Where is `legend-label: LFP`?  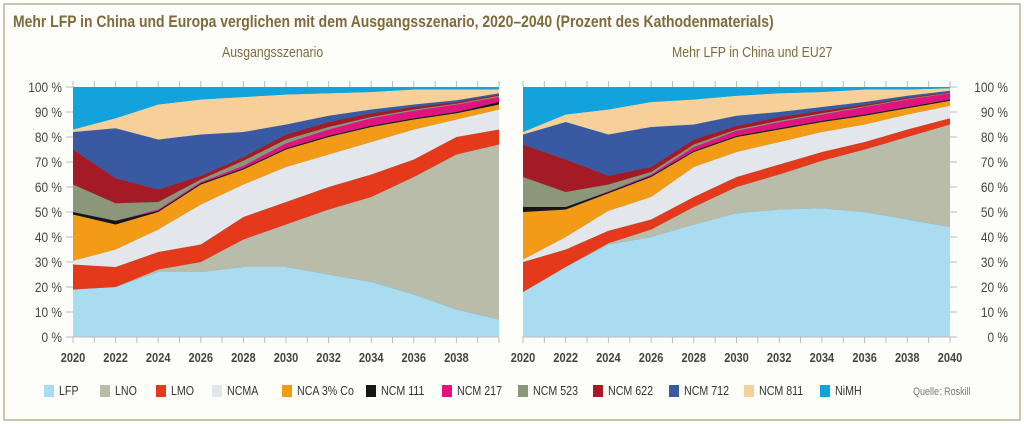 legend-label: LFP is located at coordinates (69, 390).